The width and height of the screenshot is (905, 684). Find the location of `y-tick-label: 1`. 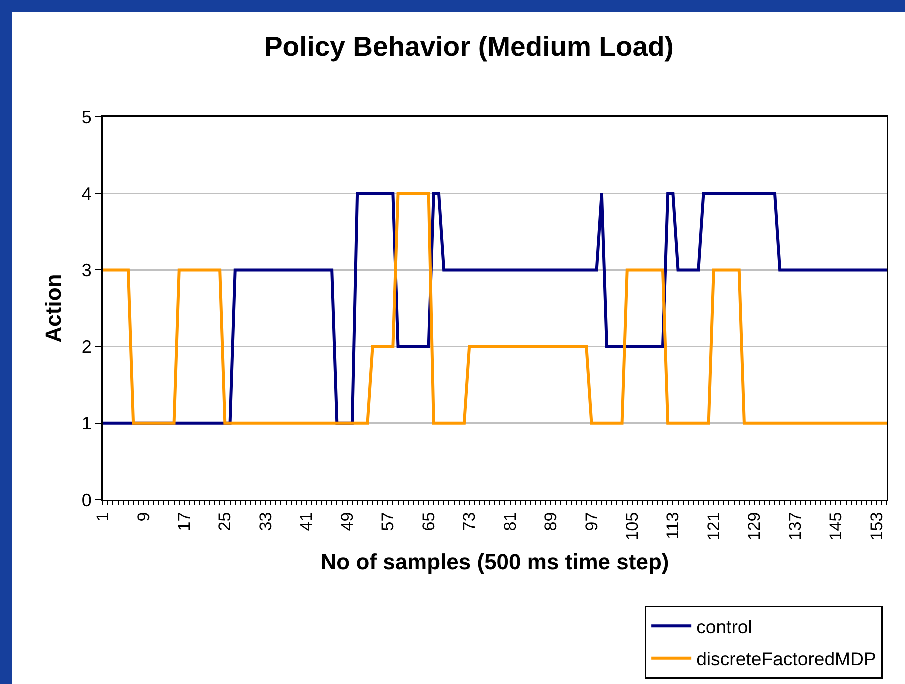

y-tick-label: 1 is located at coordinates (87, 424).